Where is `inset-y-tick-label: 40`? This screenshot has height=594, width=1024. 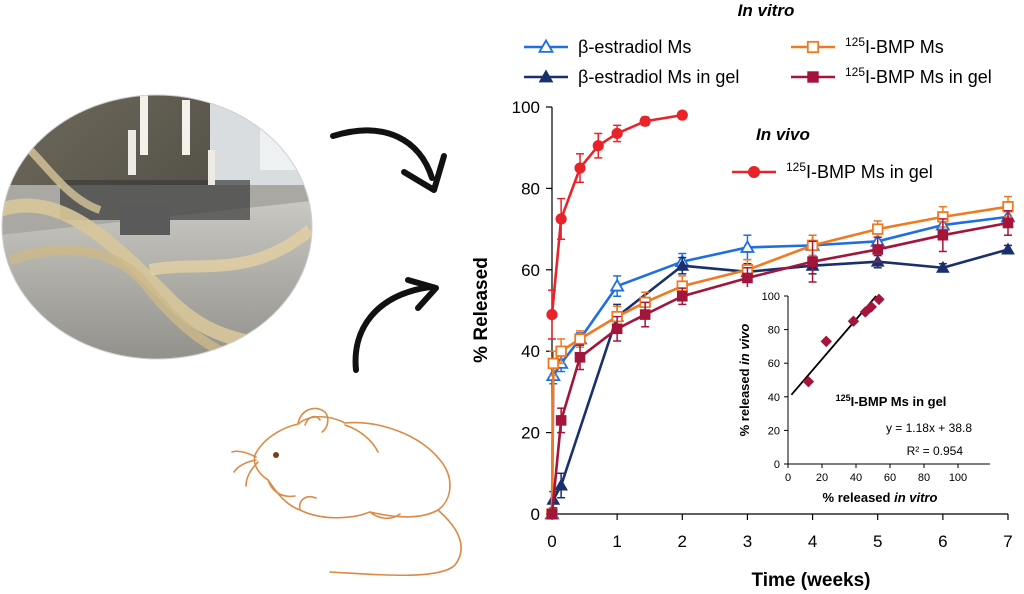 inset-y-tick-label: 40 is located at coordinates (774, 398).